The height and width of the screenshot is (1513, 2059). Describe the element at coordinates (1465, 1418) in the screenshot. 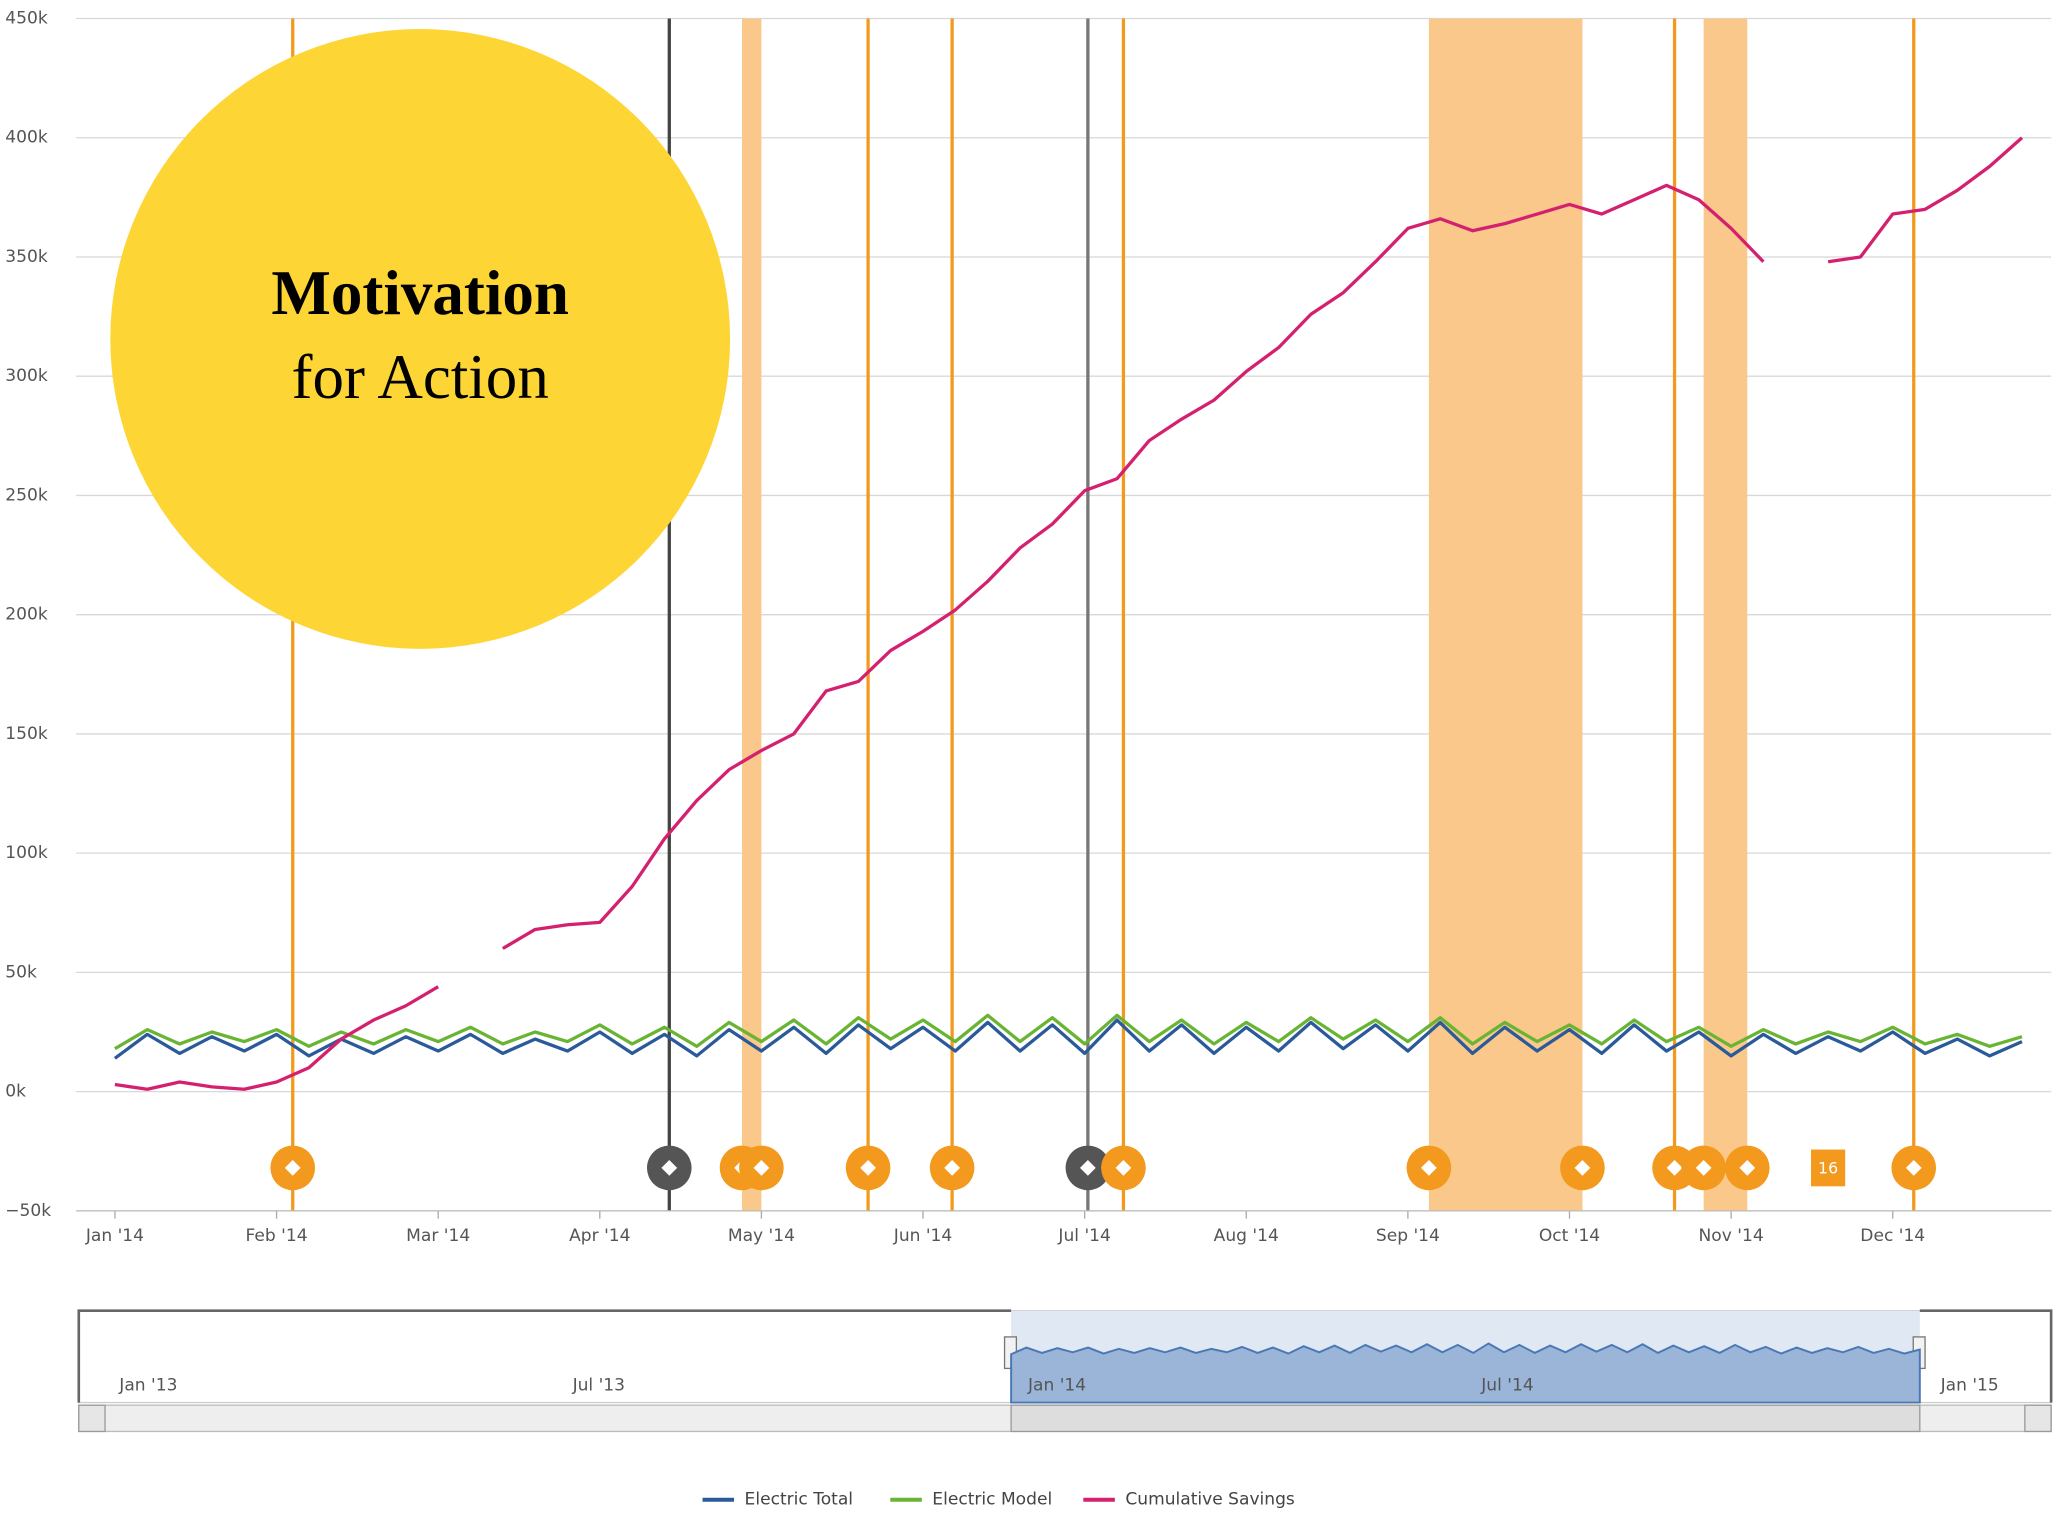

I see `scrollbar-thumb` at that location.